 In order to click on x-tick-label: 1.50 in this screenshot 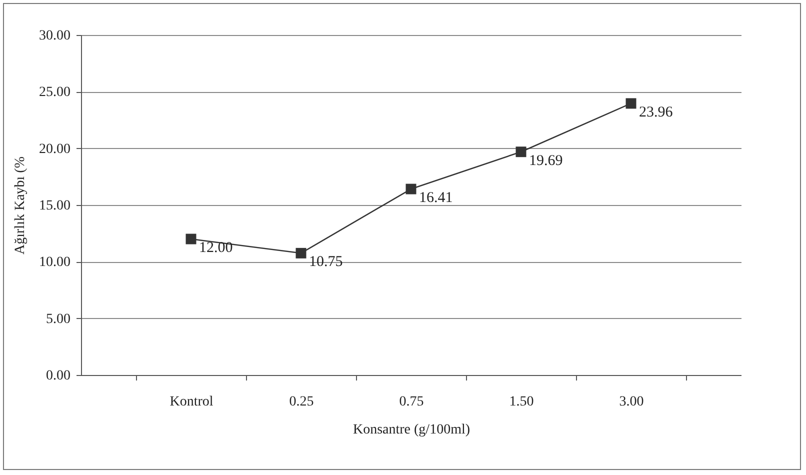, I will do `click(521, 402)`.